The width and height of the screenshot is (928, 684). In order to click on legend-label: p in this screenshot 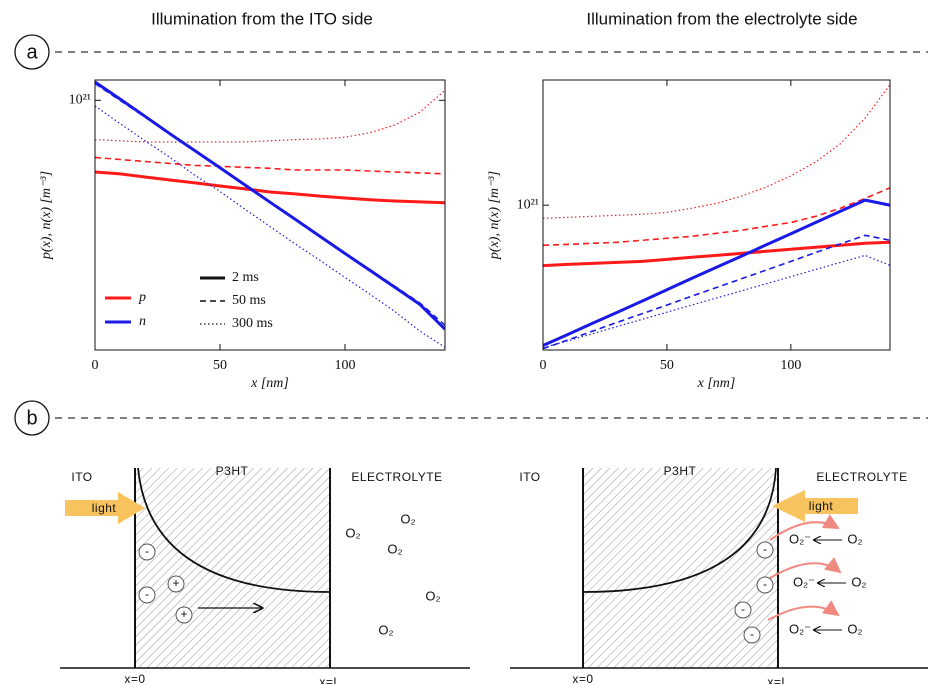, I will do `click(142, 297)`.